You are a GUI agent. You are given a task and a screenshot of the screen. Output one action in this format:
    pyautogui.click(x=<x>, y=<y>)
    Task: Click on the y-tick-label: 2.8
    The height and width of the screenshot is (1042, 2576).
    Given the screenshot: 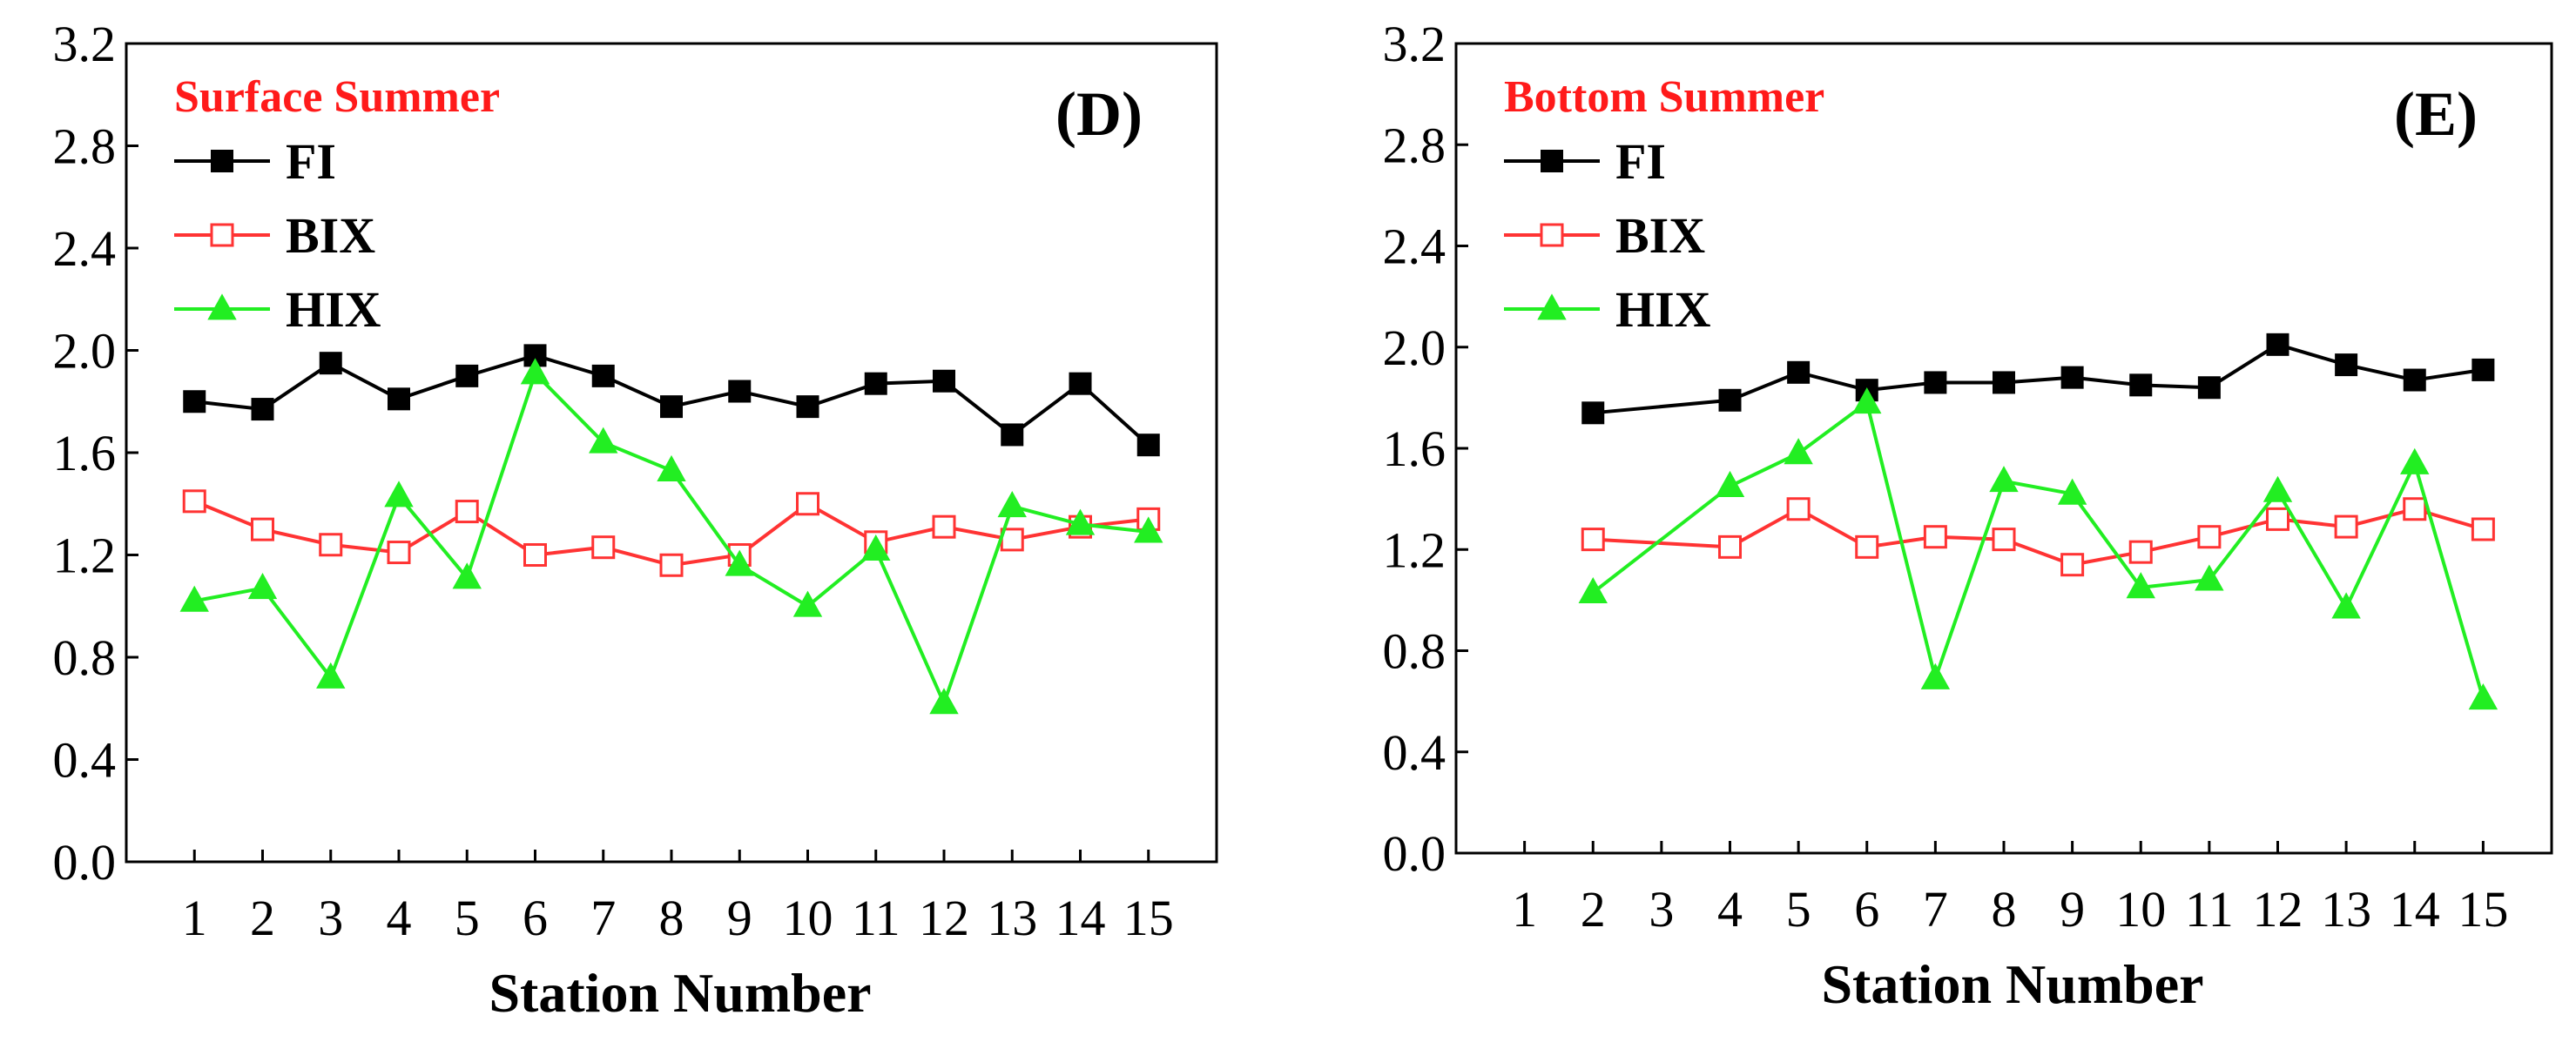 What is the action you would take?
    pyautogui.click(x=1414, y=145)
    